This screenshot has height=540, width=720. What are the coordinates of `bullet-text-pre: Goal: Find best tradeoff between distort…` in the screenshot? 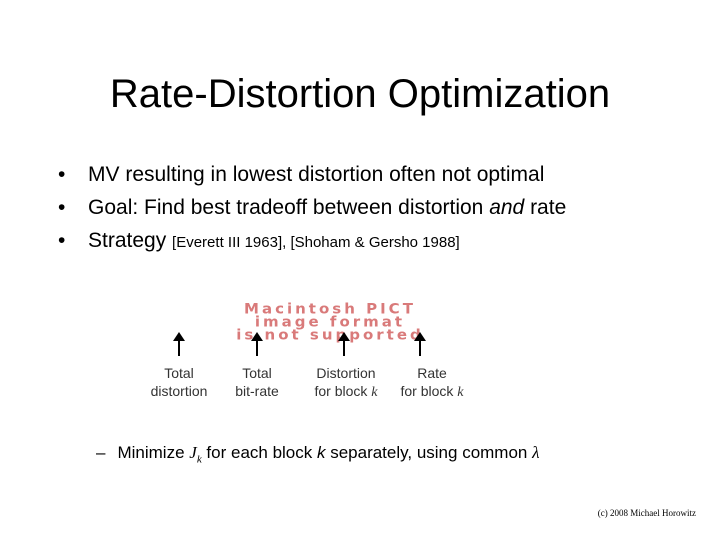 It's located at (289, 207).